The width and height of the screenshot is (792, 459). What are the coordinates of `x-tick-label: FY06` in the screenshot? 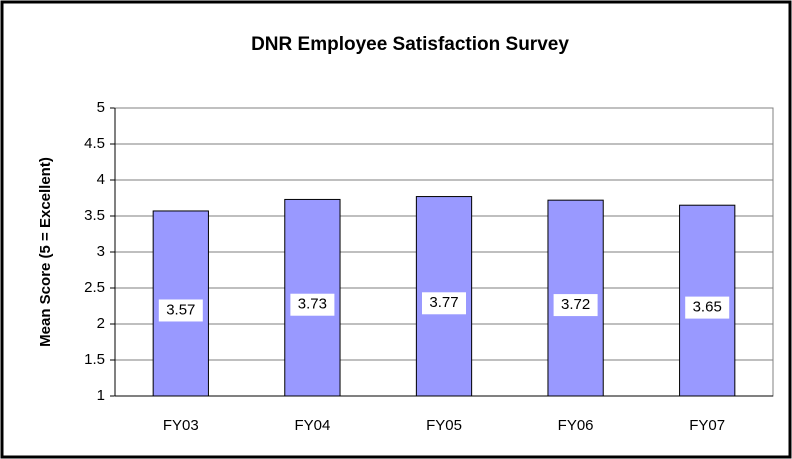 It's located at (576, 425).